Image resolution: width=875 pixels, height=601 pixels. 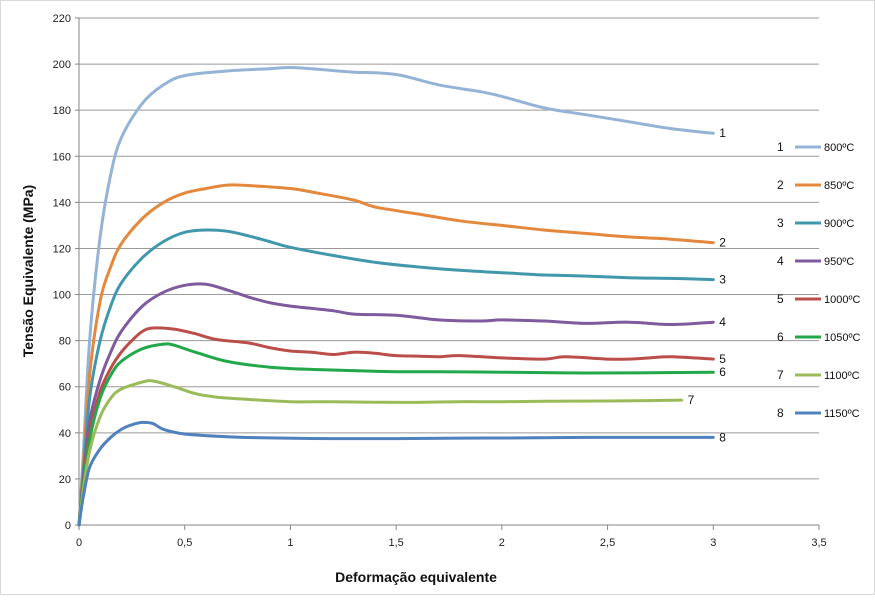 What do you see at coordinates (722, 437) in the screenshot?
I see `series-end-label-8: 8` at bounding box center [722, 437].